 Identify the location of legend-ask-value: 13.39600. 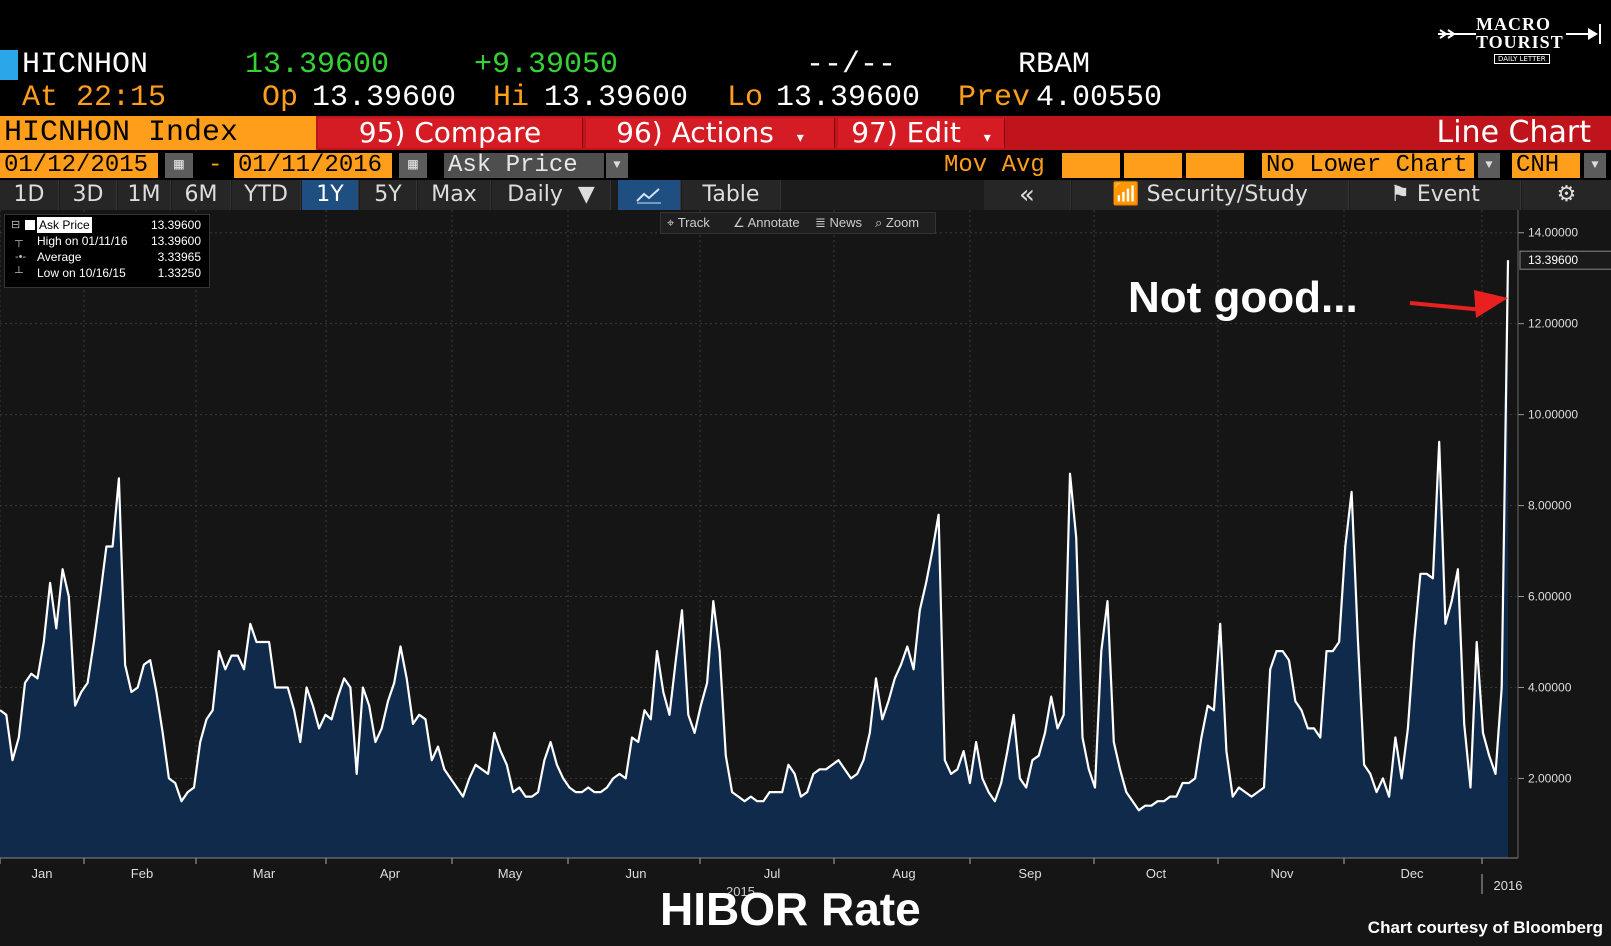
(175, 225).